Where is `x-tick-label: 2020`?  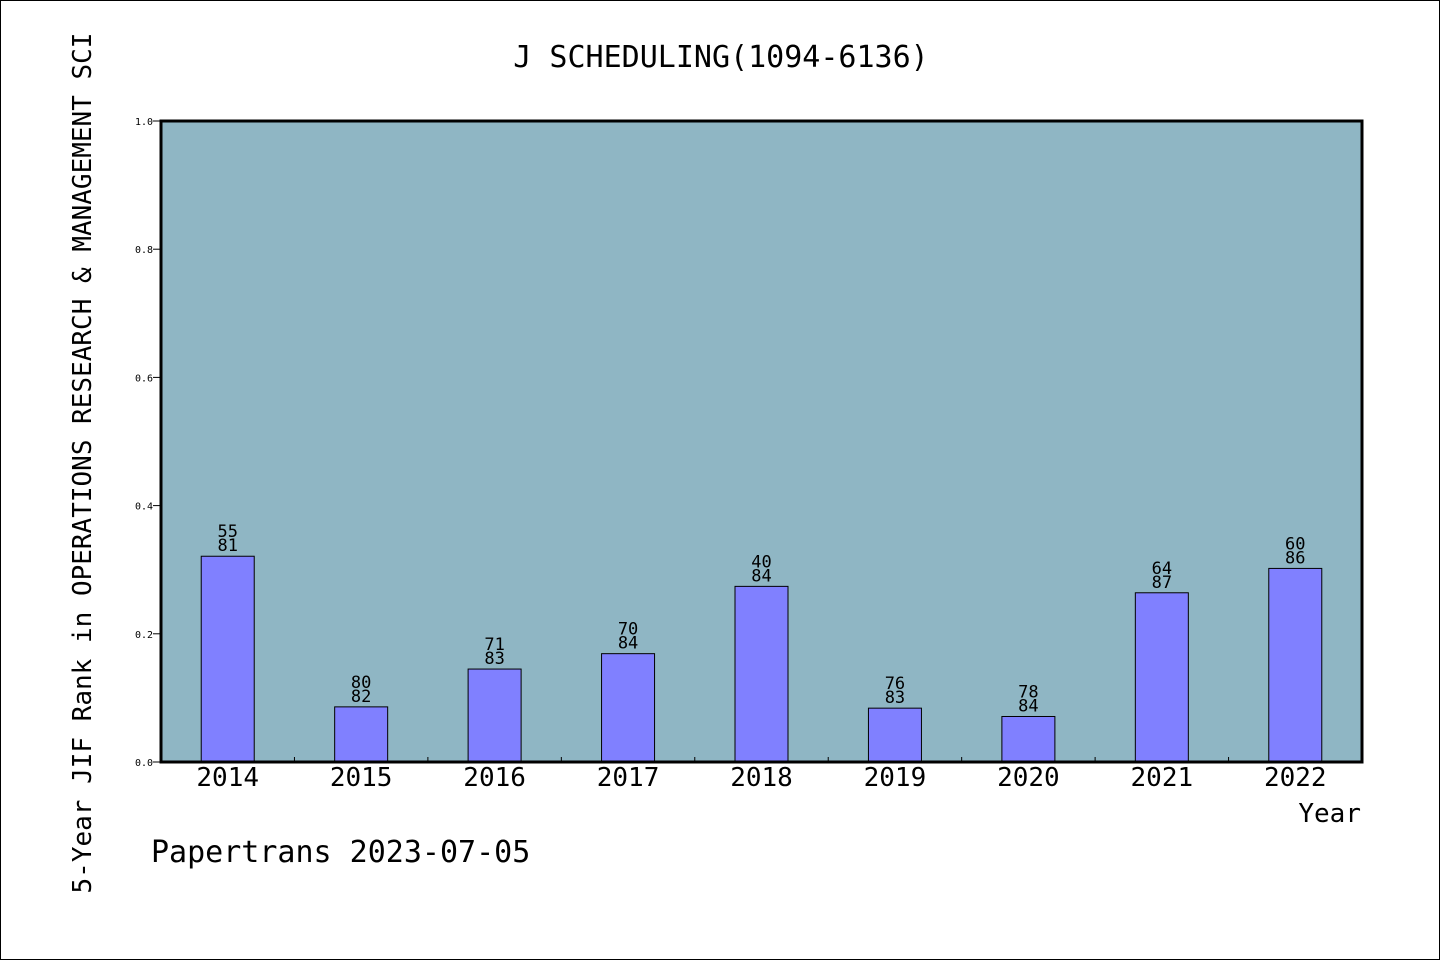
x-tick-label: 2020 is located at coordinates (1028, 778).